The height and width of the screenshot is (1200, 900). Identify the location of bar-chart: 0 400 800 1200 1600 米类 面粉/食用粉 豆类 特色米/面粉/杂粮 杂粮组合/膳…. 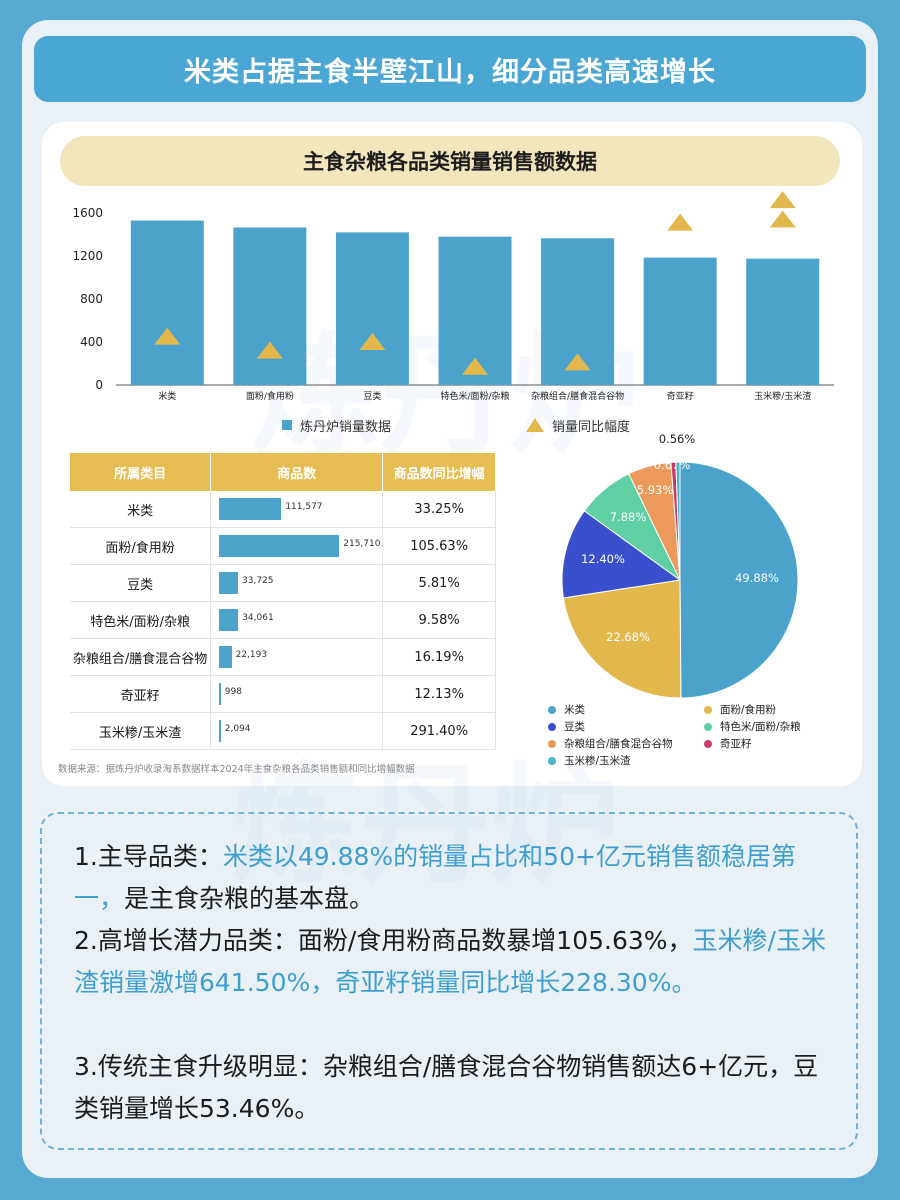
(453, 296).